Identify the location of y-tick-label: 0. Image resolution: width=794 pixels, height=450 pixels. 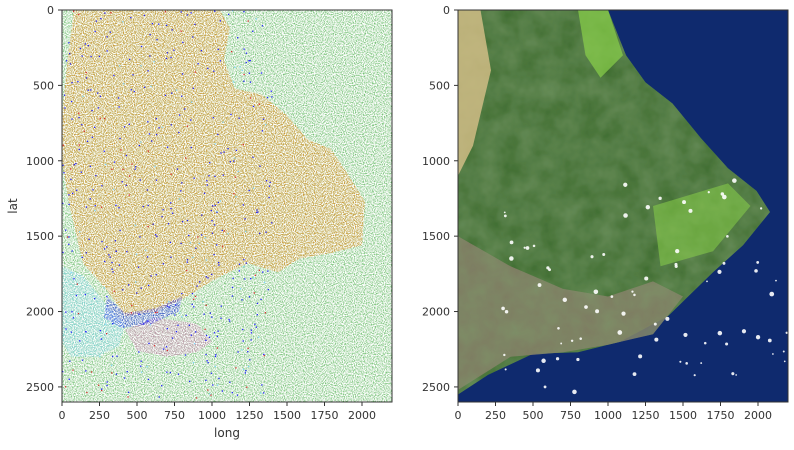
(446, 10).